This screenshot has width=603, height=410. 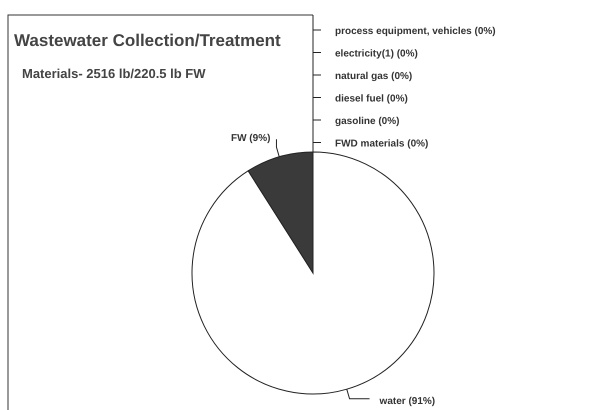 I want to click on legend-label: process equipment, vehicles (0%), so click(x=415, y=31).